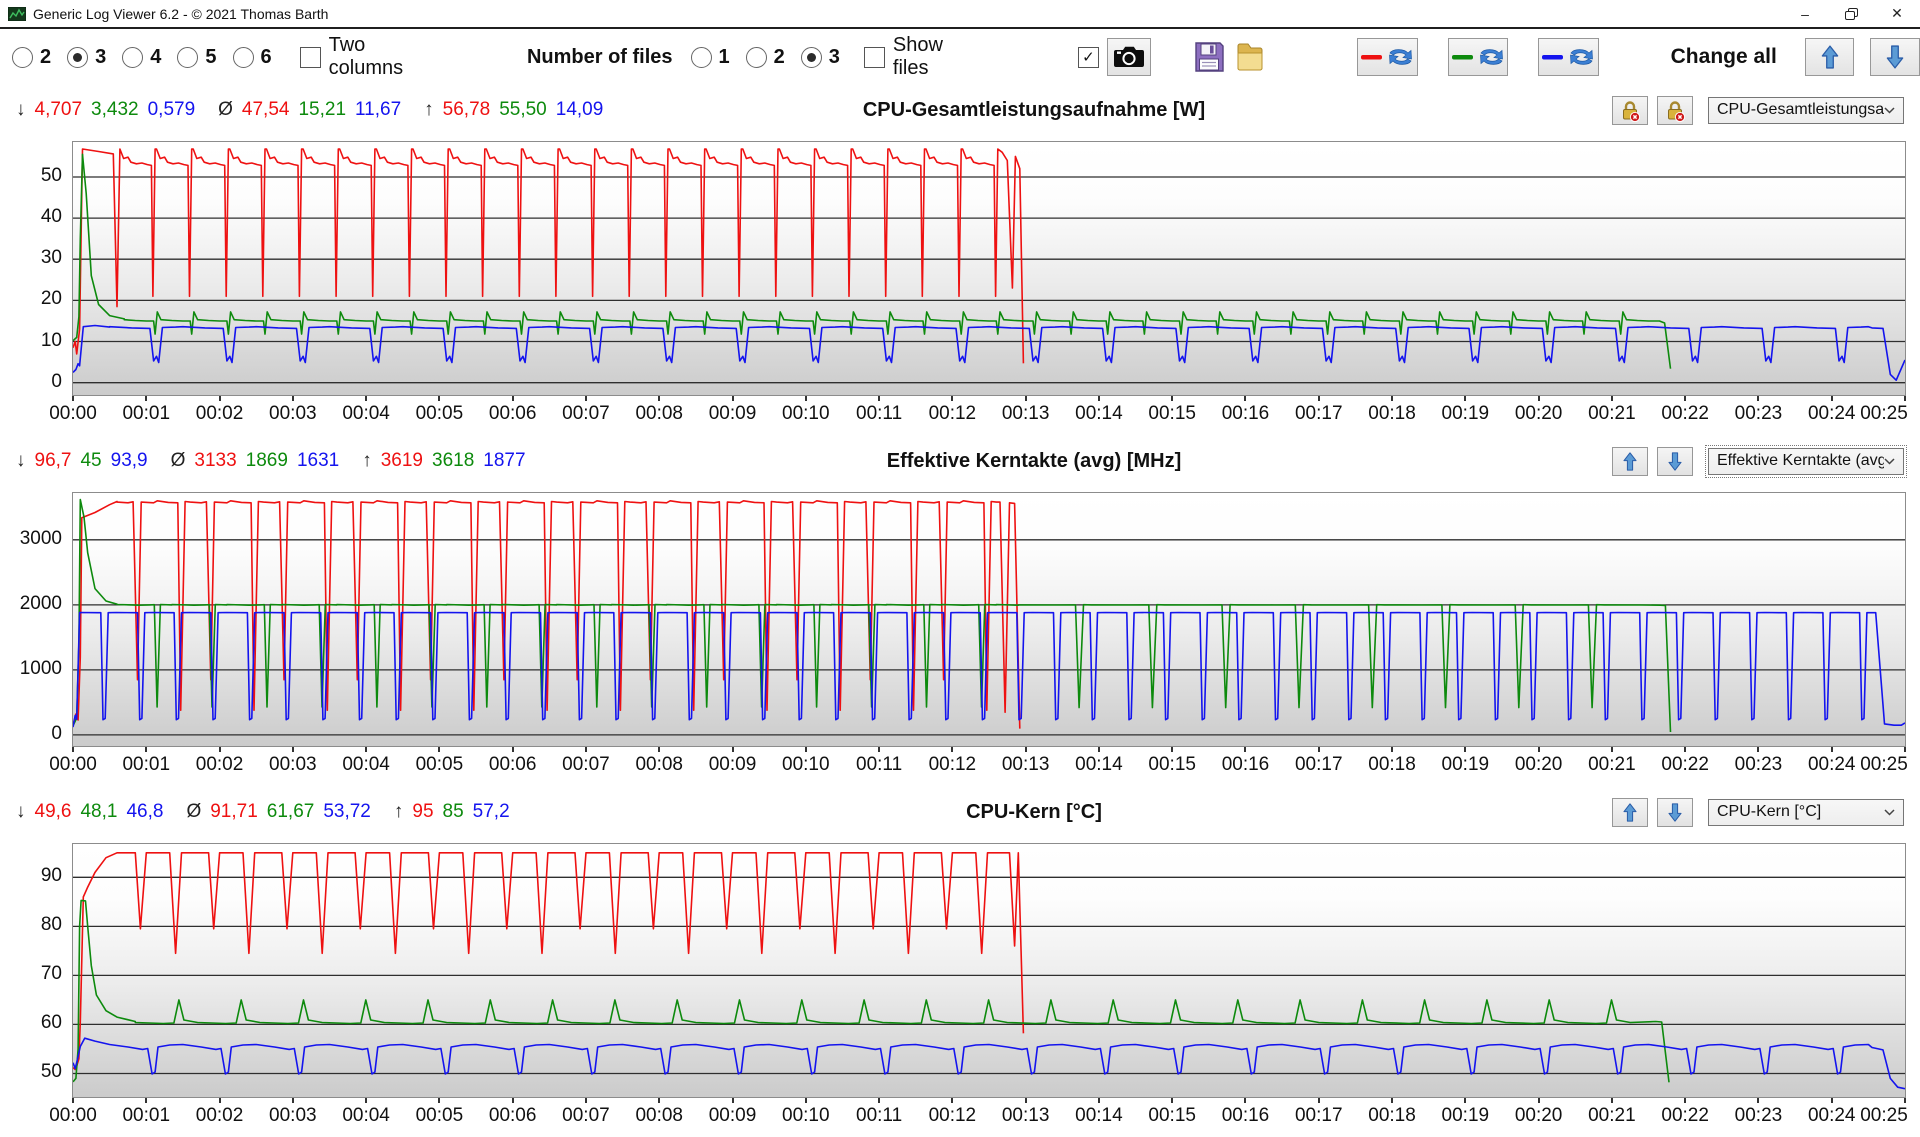 Image resolution: width=1920 pixels, height=1137 pixels. I want to click on y-axis-label: 70, so click(51, 974).